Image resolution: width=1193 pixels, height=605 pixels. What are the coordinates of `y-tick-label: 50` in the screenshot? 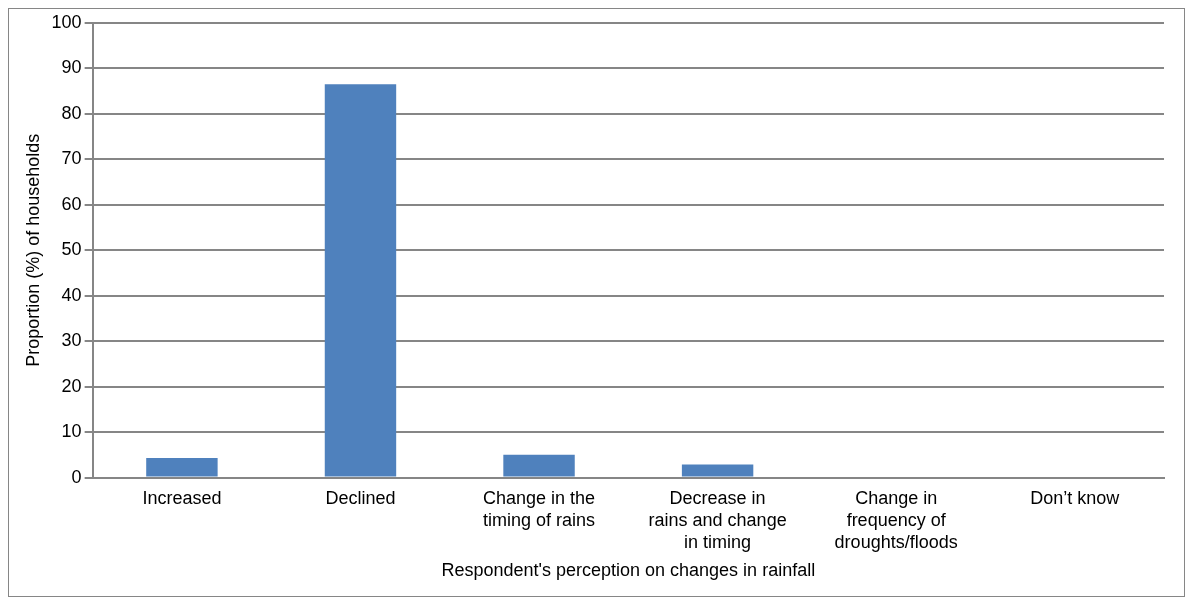 It's located at (71, 249).